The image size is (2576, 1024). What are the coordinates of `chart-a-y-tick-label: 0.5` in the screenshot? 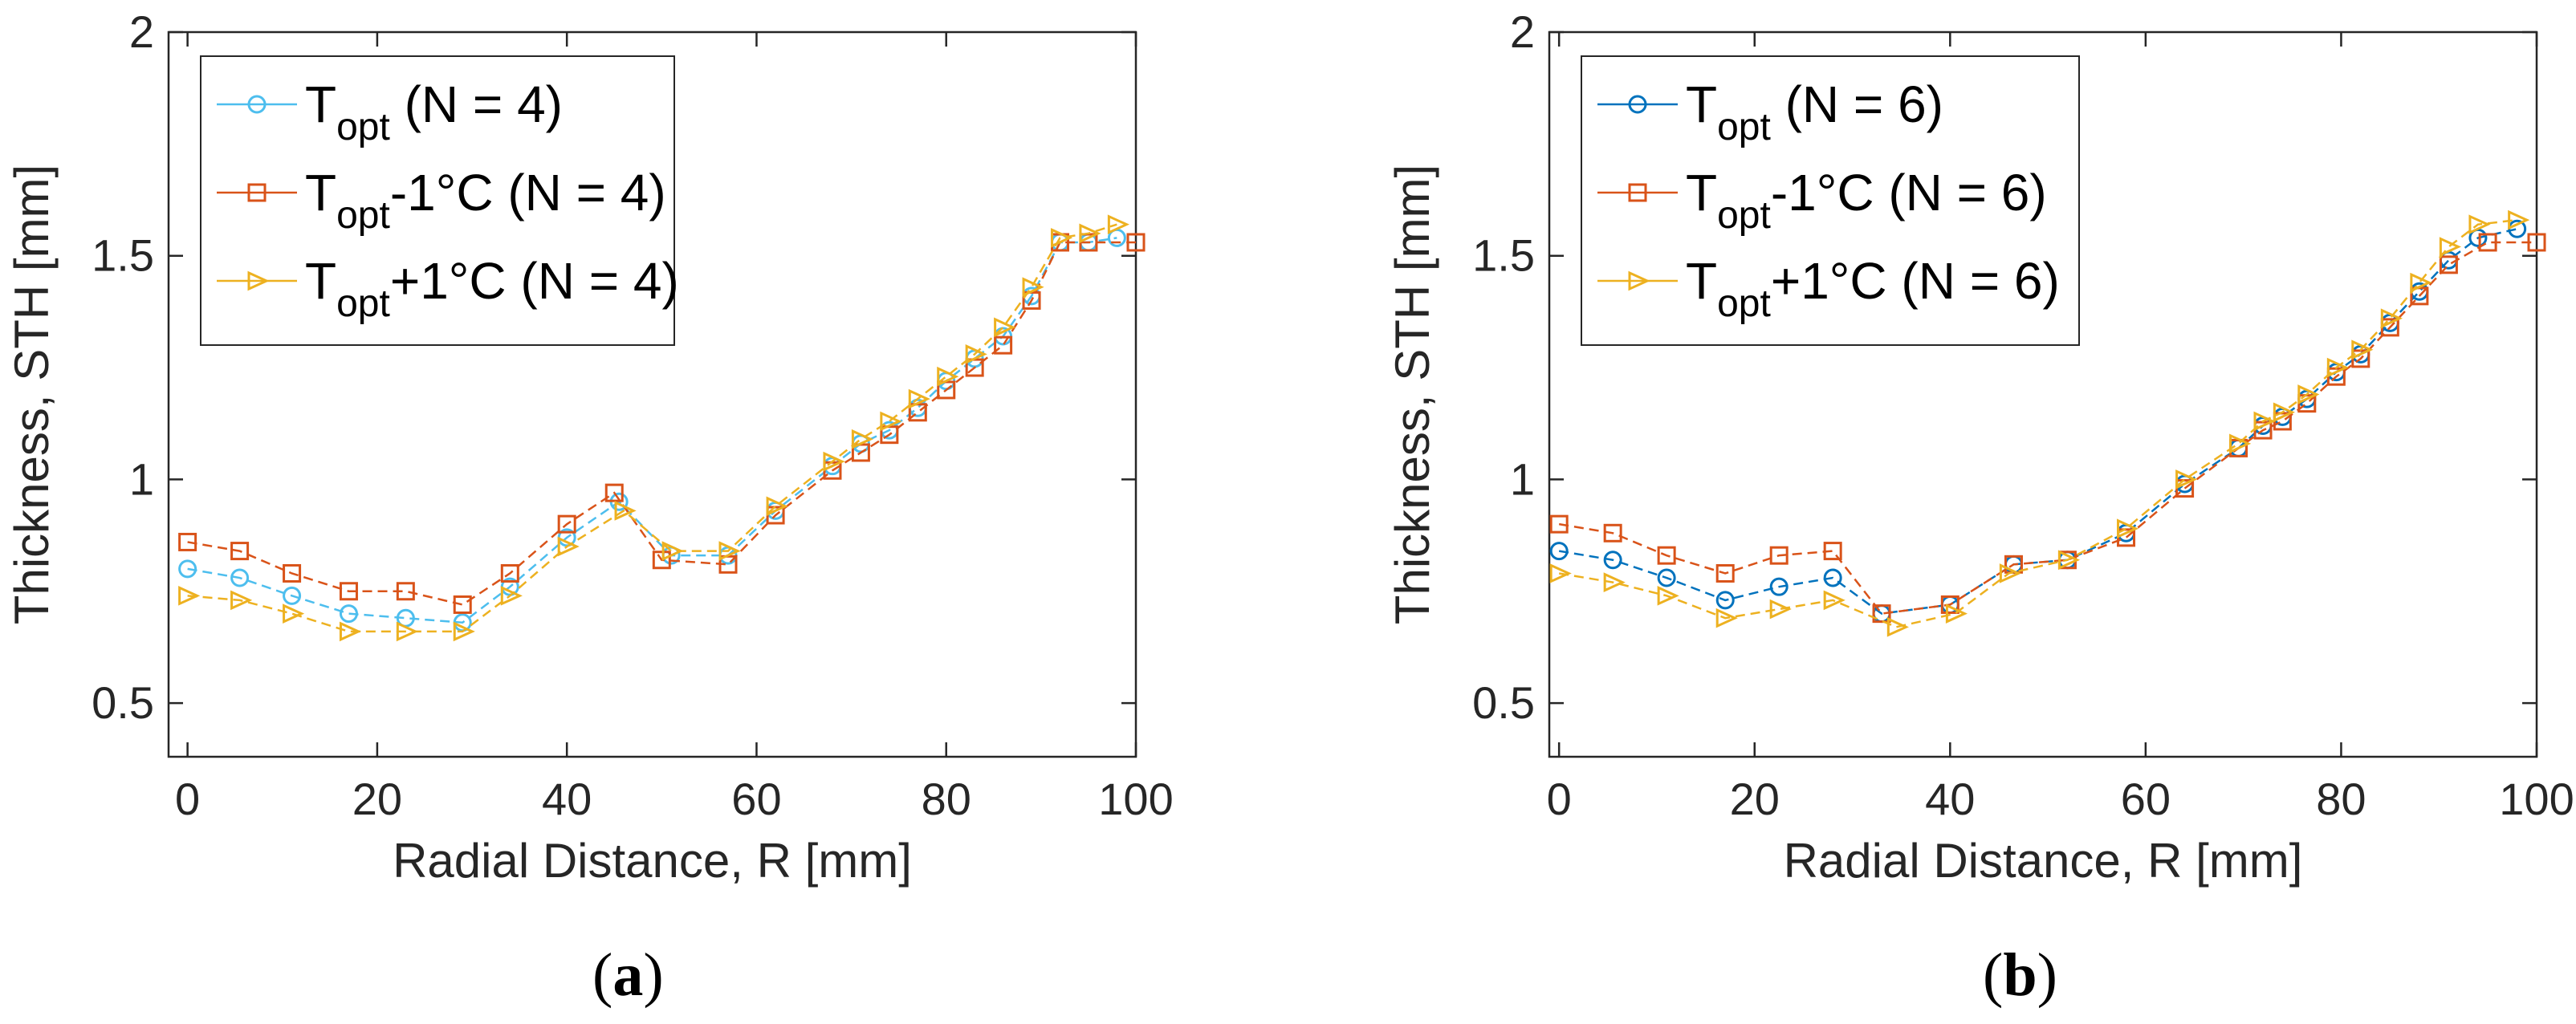 It's located at (123, 702).